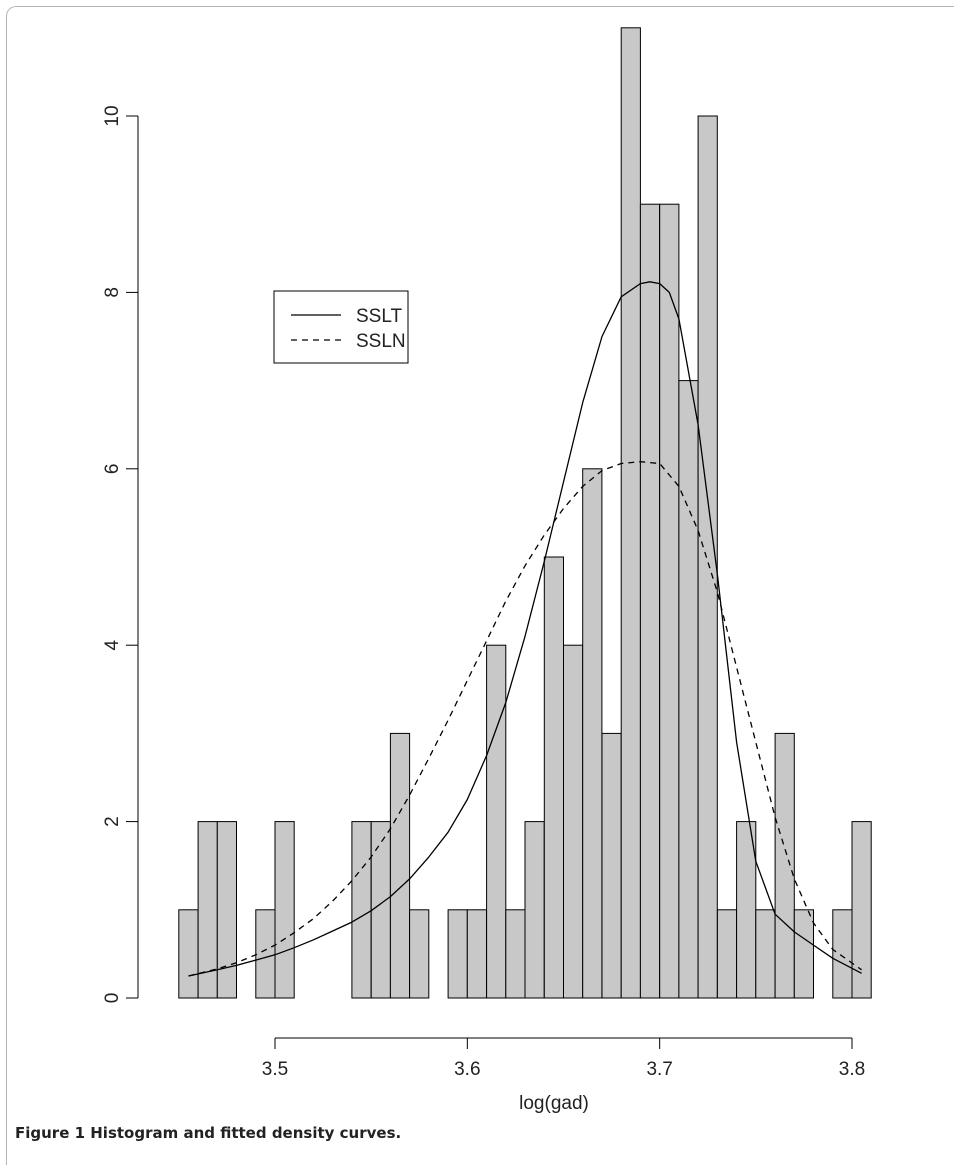  What do you see at coordinates (381, 341) in the screenshot?
I see `legend-label-ssln: SSLN` at bounding box center [381, 341].